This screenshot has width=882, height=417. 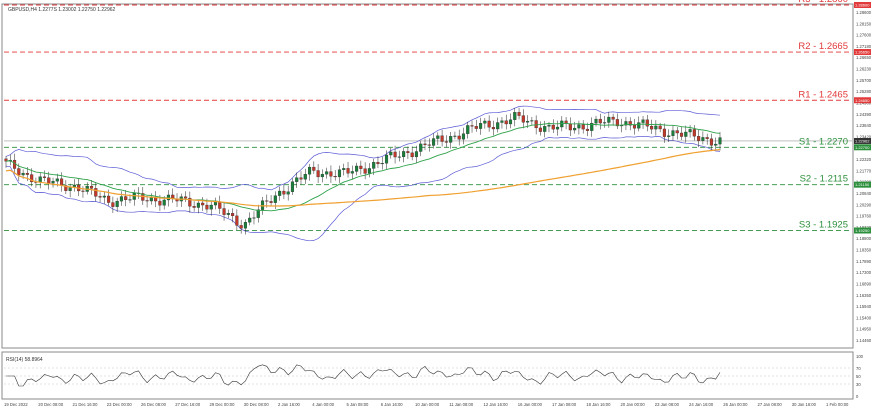 What do you see at coordinates (289, 404) in the screenshot?
I see `time-axis-tick: 2 Jan 16:00` at bounding box center [289, 404].